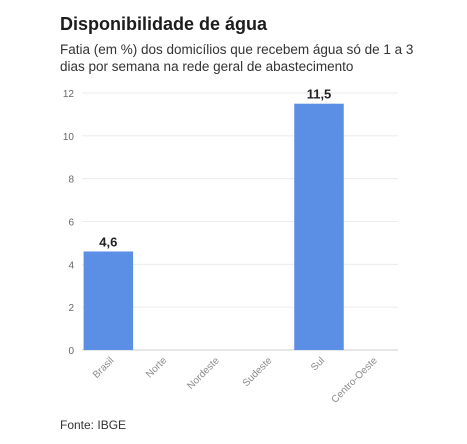  What do you see at coordinates (103, 367) in the screenshot?
I see `x-tick-label-brasil: Brasil` at bounding box center [103, 367].